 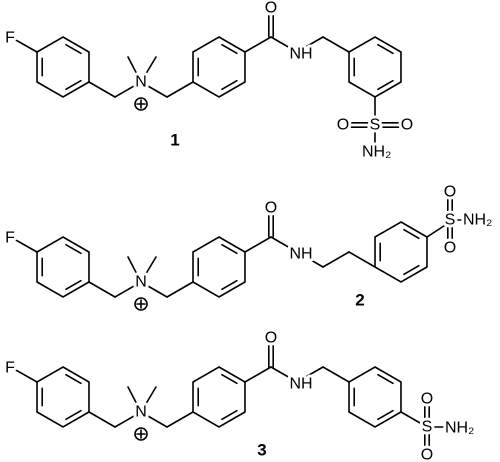 What do you see at coordinates (261, 450) in the screenshot?
I see `compound-number: 3` at bounding box center [261, 450].